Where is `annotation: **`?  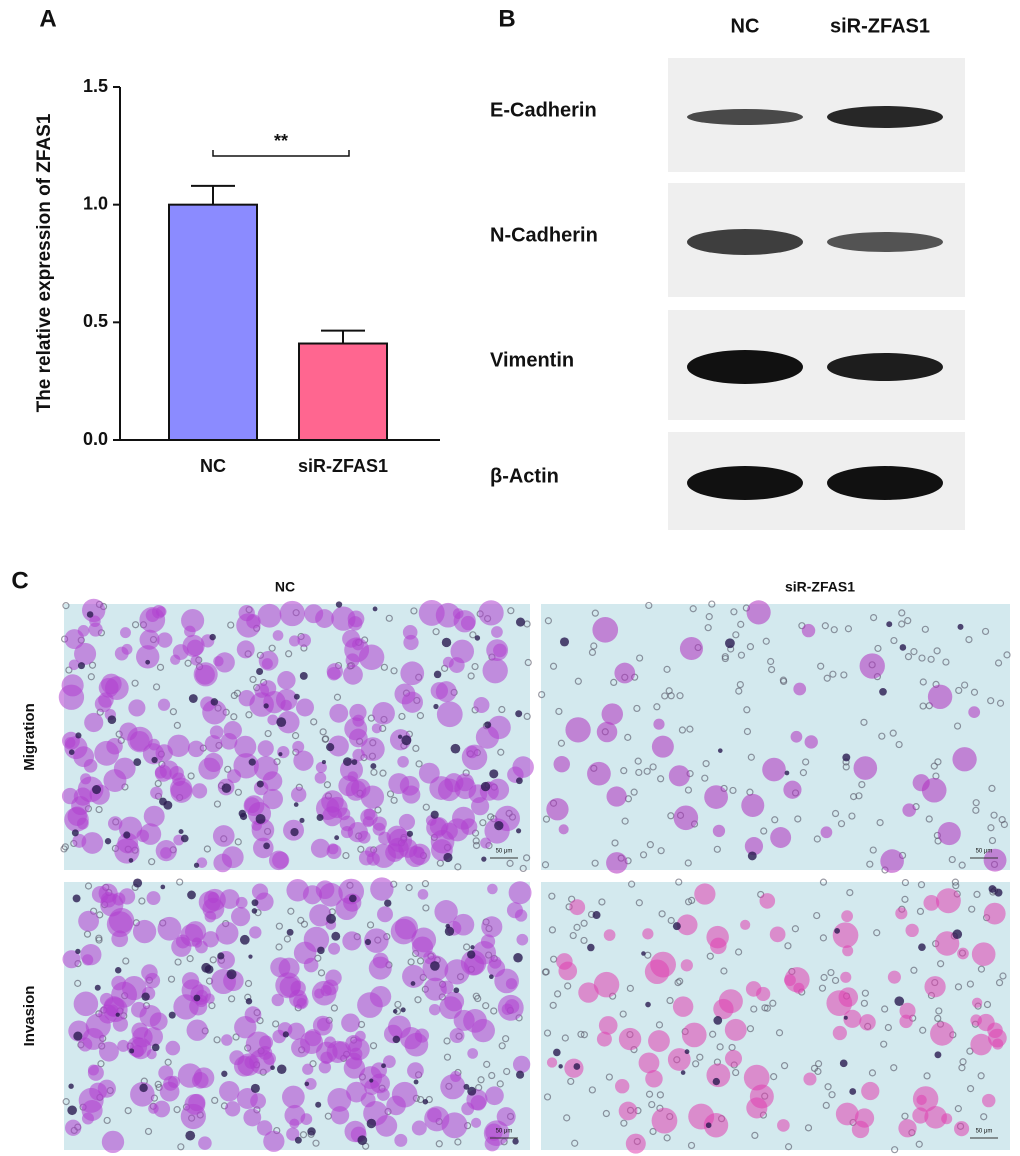
annotation: ** is located at coordinates (281, 141).